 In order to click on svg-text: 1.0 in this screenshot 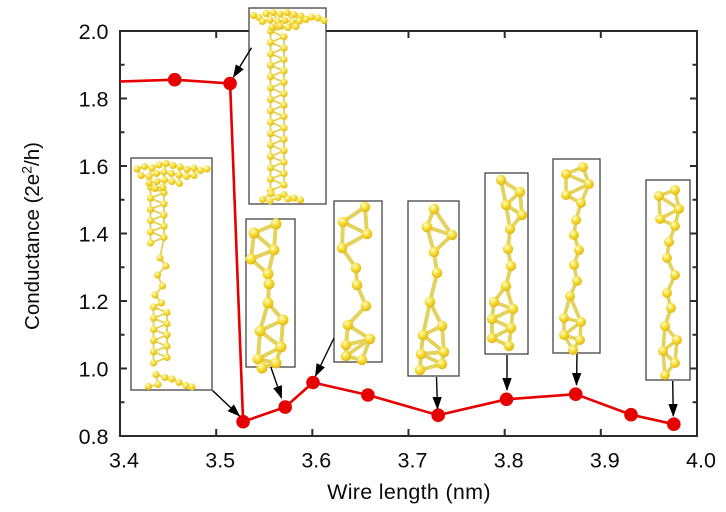, I will do `click(94, 369)`.